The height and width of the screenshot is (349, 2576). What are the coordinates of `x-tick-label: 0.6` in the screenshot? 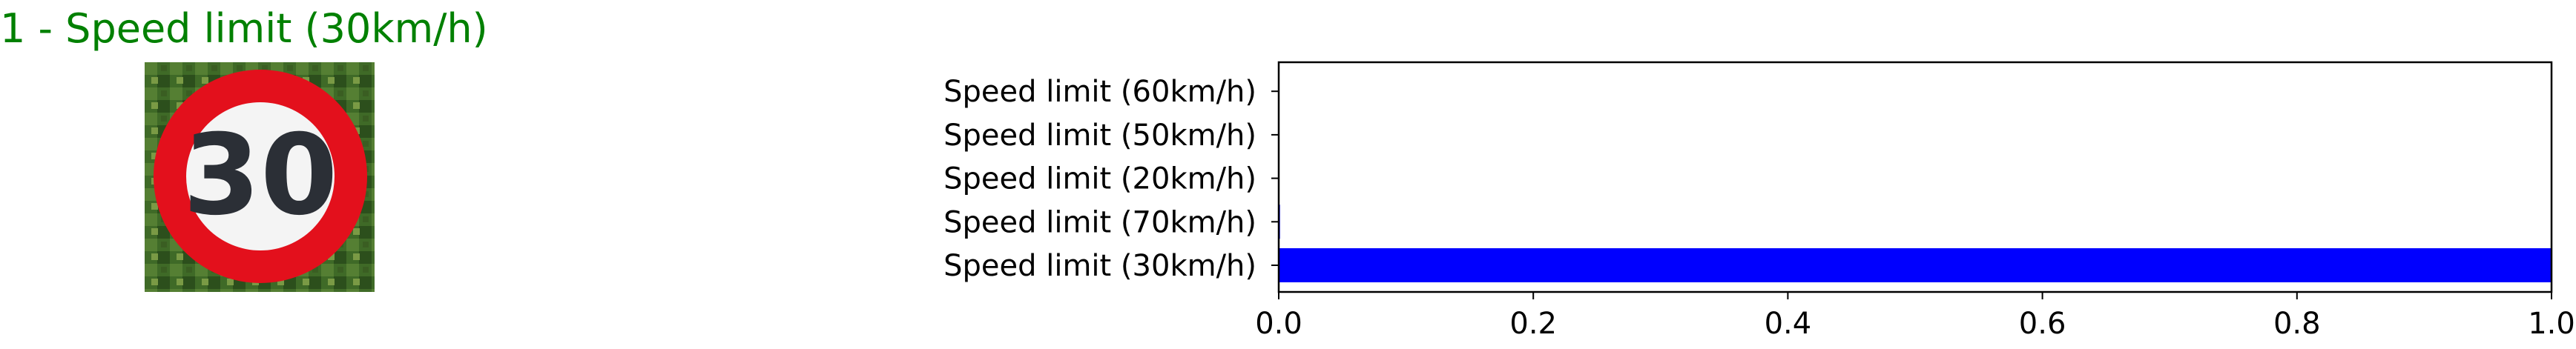 It's located at (2043, 324).